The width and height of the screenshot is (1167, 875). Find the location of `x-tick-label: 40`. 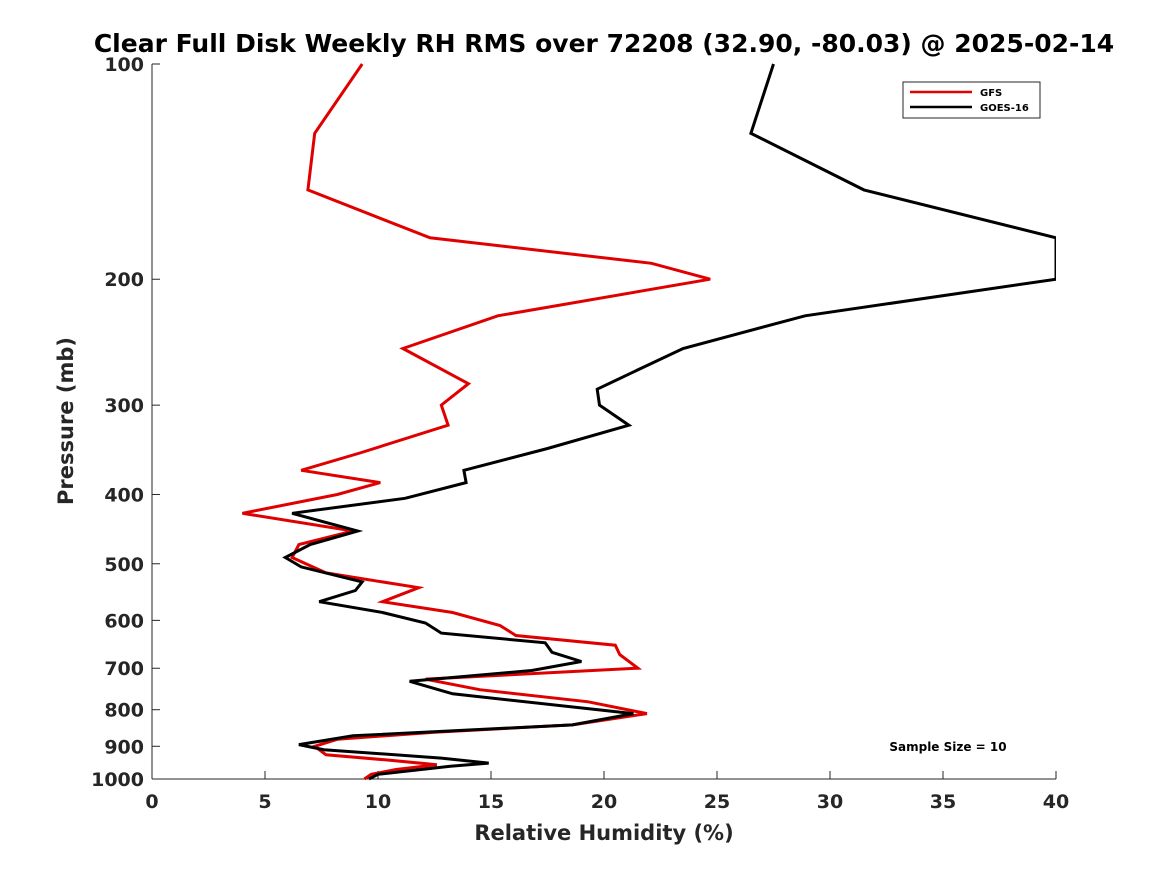

x-tick-label: 40 is located at coordinates (1056, 802).